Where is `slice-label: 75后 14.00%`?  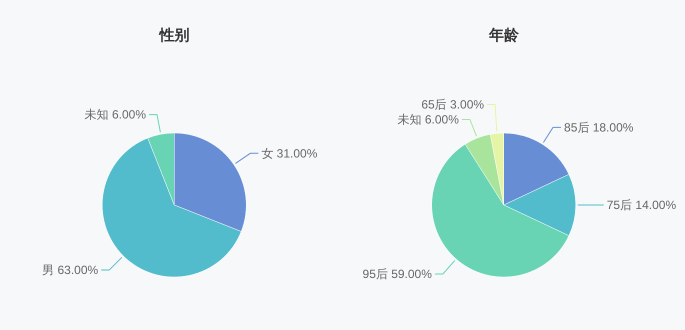
slice-label: 75后 14.00% is located at coordinates (641, 205).